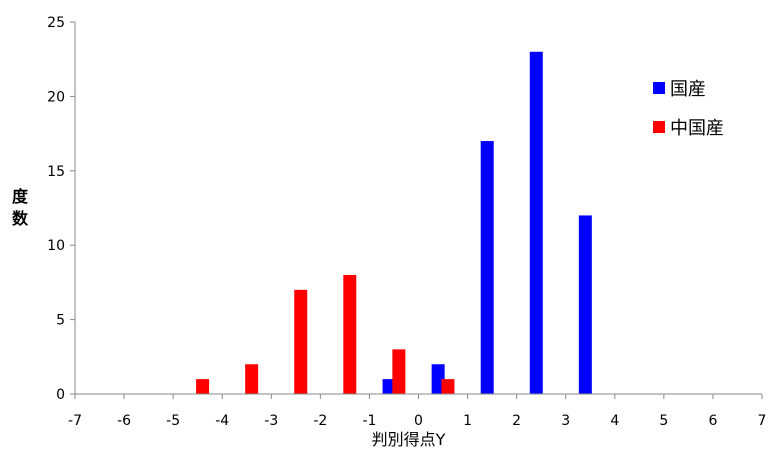 This screenshot has height=455, width=768. I want to click on x-axis-label: 判別得点Y, so click(409, 439).